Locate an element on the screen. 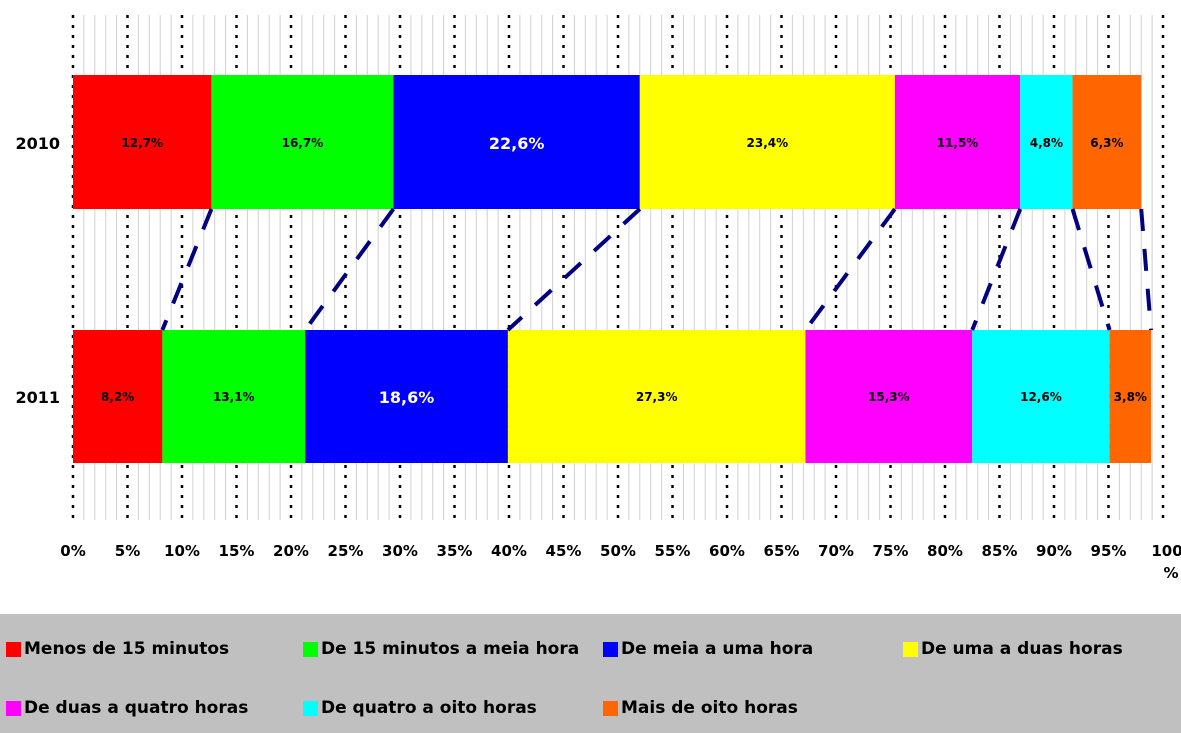 This screenshot has width=1181, height=733. x-tick-label: 25% is located at coordinates (346, 551).